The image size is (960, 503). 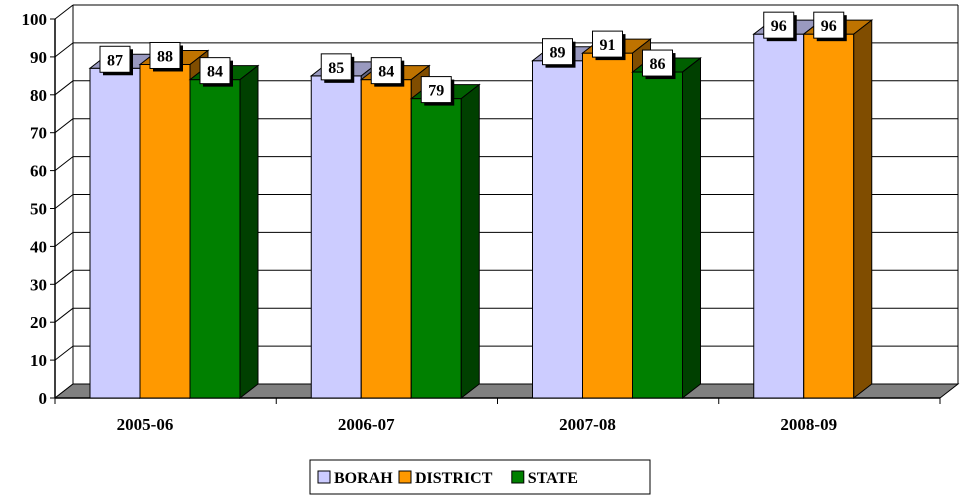 I want to click on data-label: 85, so click(x=336, y=68).